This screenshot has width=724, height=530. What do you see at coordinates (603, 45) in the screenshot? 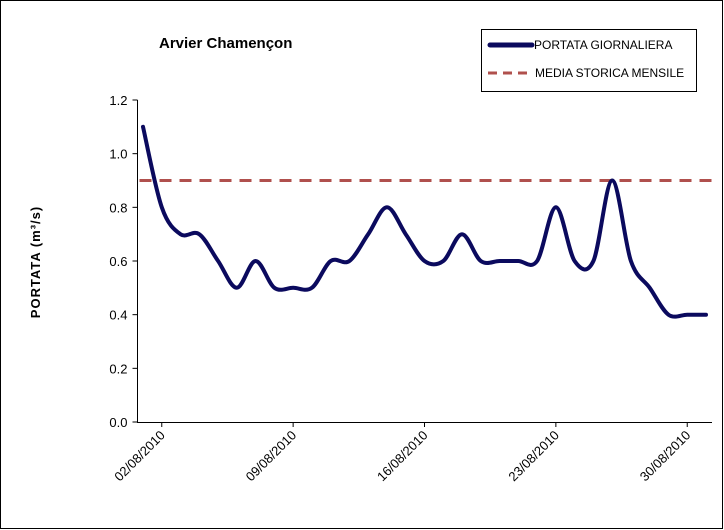
I see `legend-label-daily: PORTATA GIORNALIERA` at bounding box center [603, 45].